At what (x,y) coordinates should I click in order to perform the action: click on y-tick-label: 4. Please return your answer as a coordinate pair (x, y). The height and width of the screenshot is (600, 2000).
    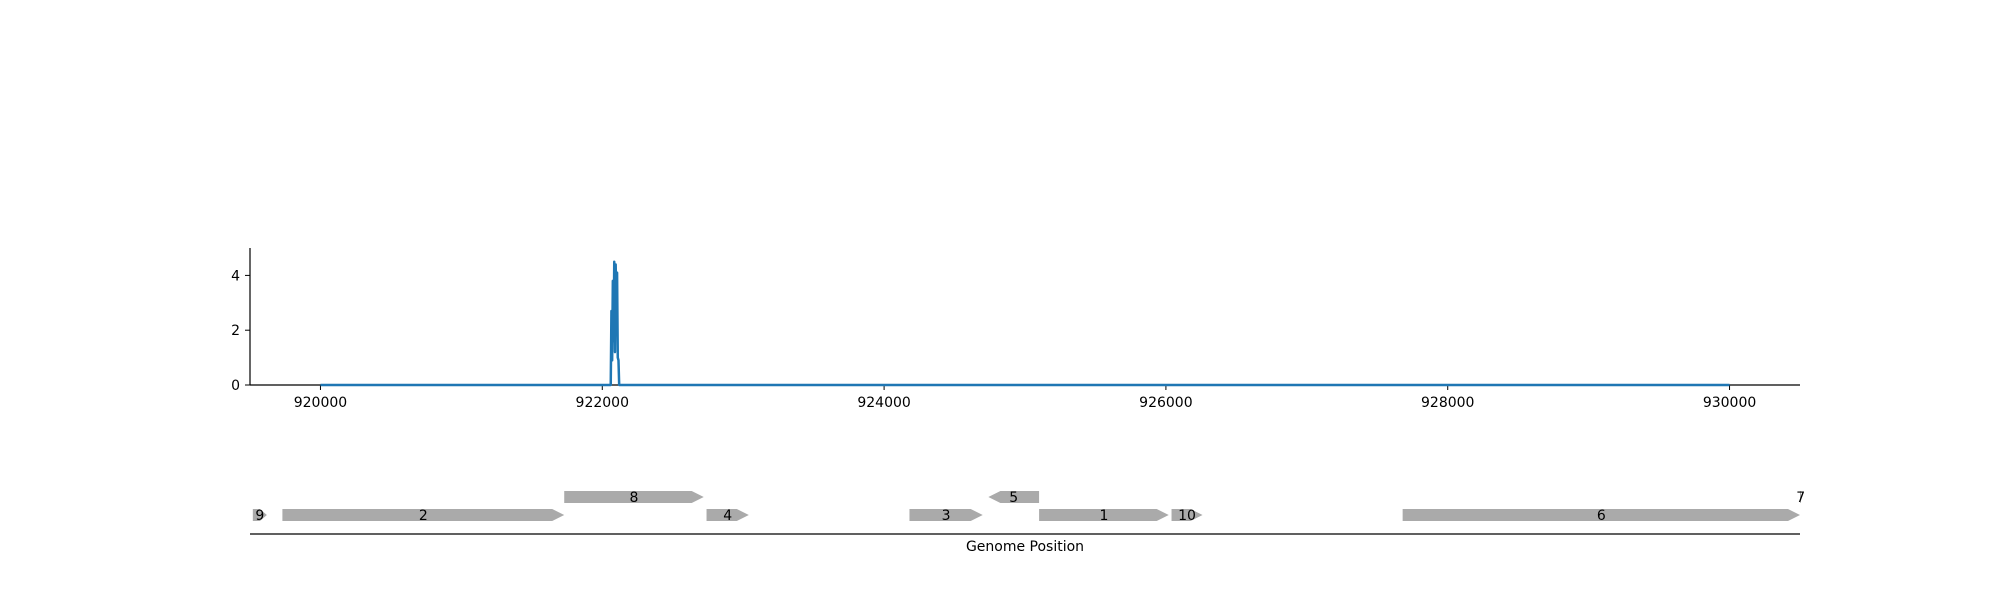
    Looking at the image, I should click on (235, 276).